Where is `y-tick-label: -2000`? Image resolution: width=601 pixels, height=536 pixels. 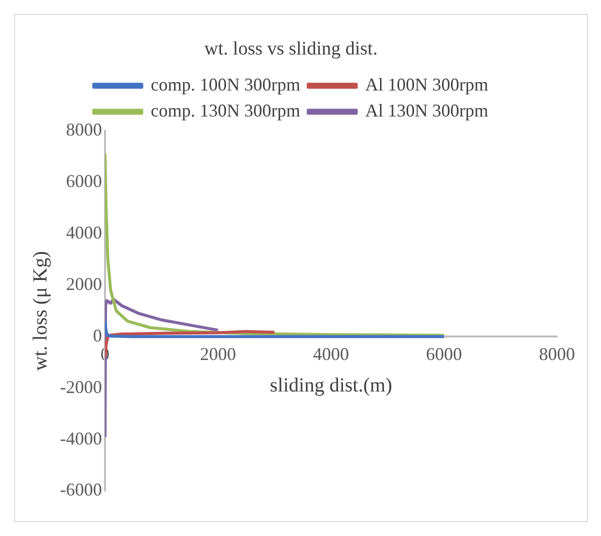
y-tick-label: -2000 is located at coordinates (81, 386).